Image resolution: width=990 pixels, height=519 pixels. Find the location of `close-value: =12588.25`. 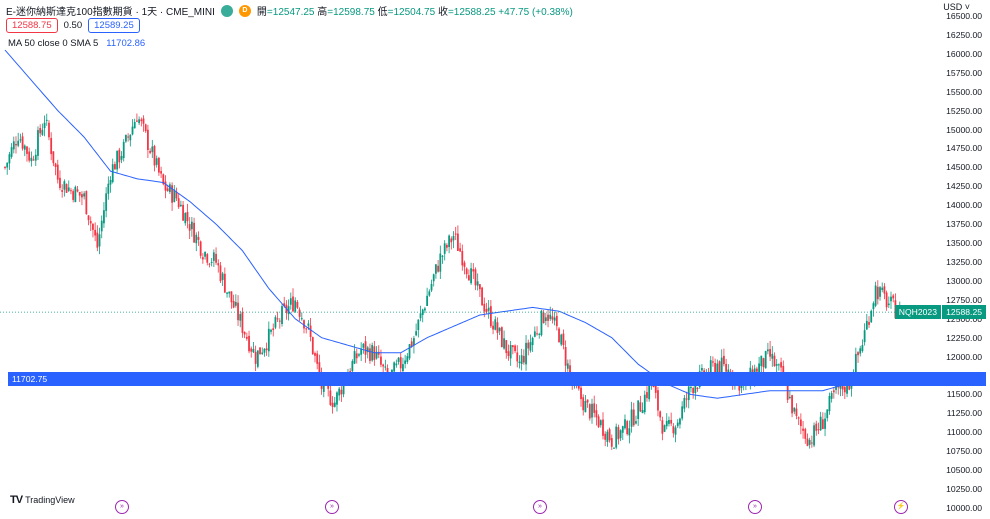

close-value: =12588.25 is located at coordinates (471, 12).